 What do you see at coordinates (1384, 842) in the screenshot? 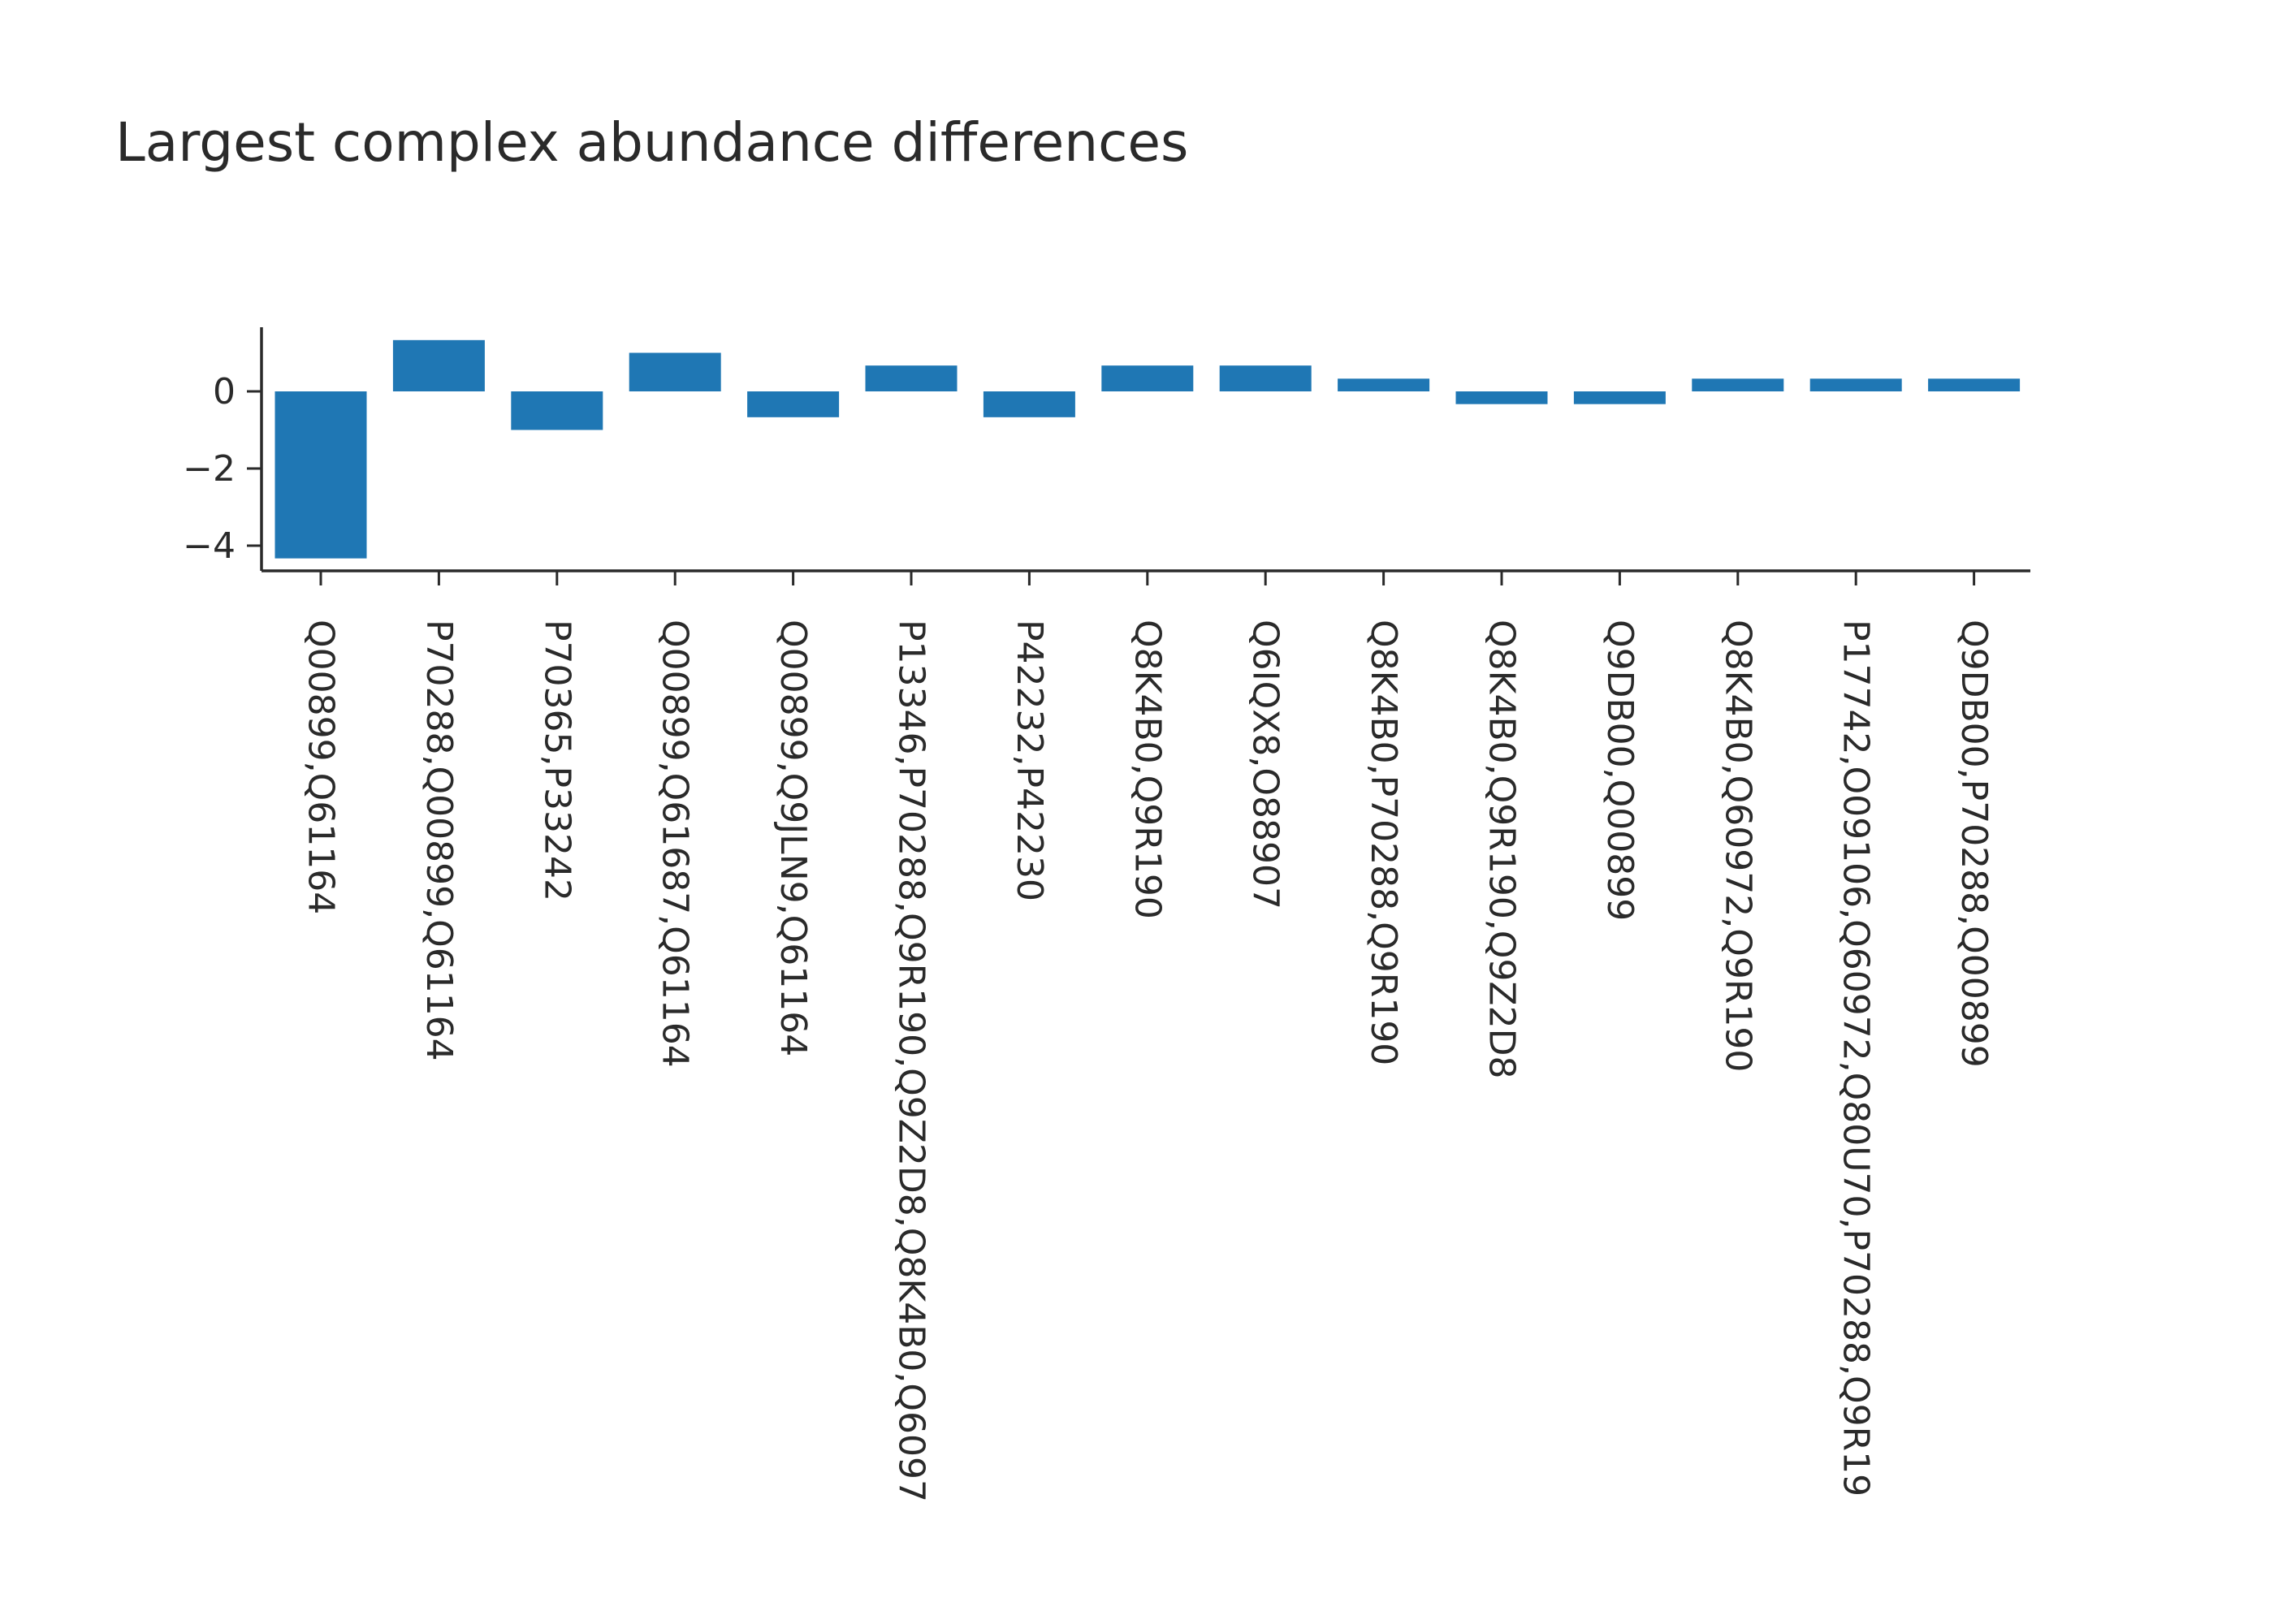
I see `x-tick-label: Q8K4B0,P70288,Q9R190` at bounding box center [1384, 842].